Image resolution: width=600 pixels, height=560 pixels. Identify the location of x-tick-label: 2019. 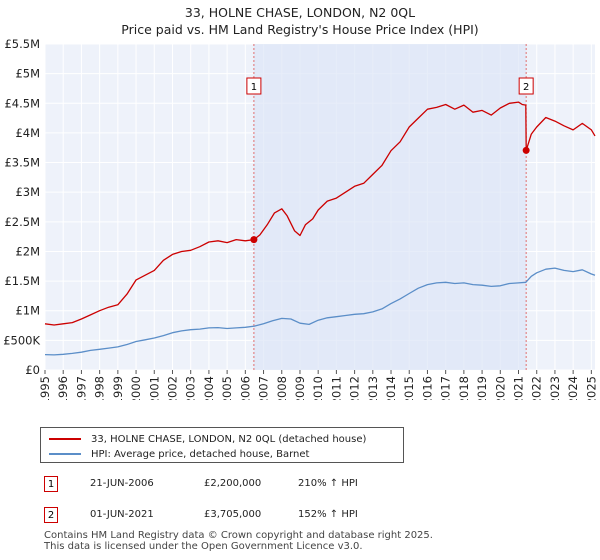
(482, 388).